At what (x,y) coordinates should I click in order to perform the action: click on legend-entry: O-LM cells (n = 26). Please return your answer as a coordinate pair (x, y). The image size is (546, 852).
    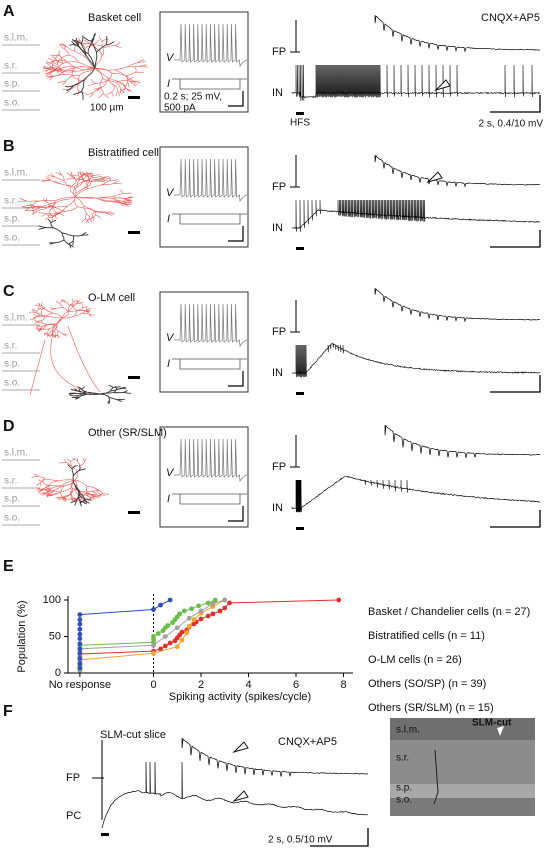
    Looking at the image, I should click on (415, 660).